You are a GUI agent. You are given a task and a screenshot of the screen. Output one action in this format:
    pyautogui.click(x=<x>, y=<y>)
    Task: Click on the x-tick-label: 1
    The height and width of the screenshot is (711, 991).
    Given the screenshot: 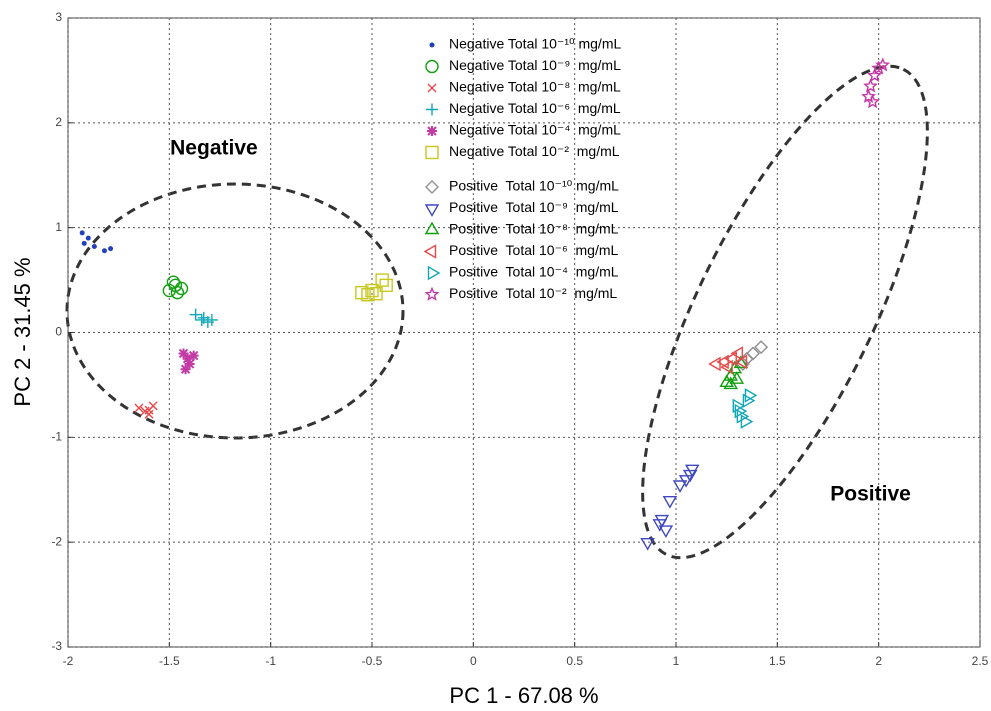 What is the action you would take?
    pyautogui.click(x=676, y=661)
    